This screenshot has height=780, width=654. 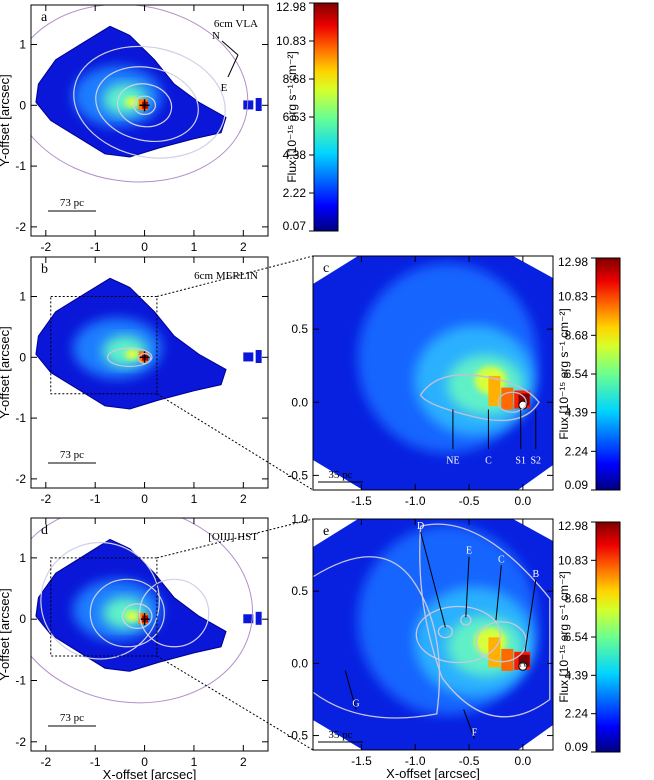 I want to click on colorbar-cb2, so click(x=608, y=374).